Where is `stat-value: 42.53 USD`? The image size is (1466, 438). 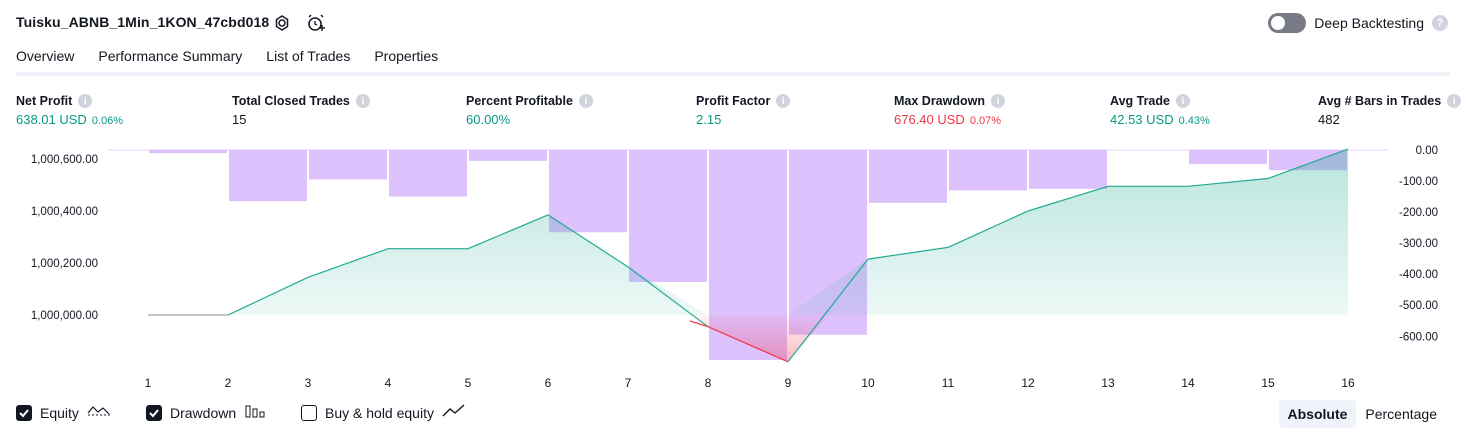
stat-value: 42.53 USD is located at coordinates (1142, 119).